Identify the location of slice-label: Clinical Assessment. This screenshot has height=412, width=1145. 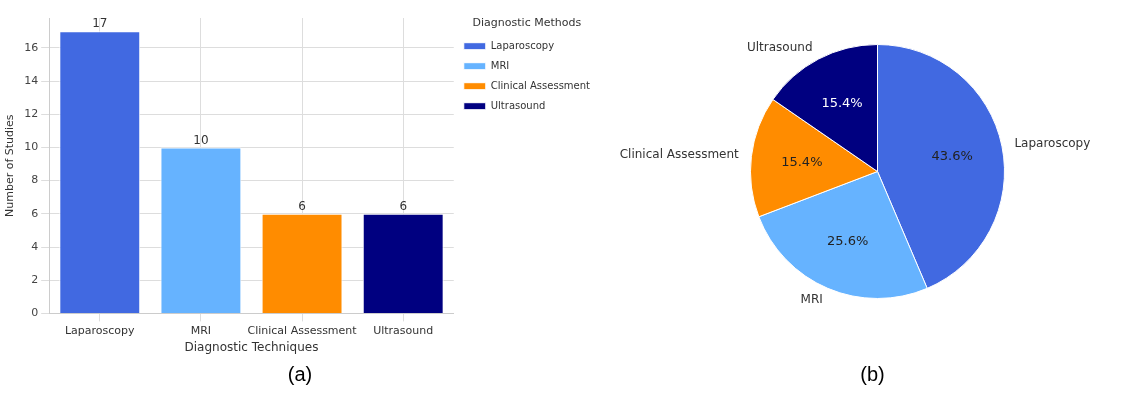
(679, 153).